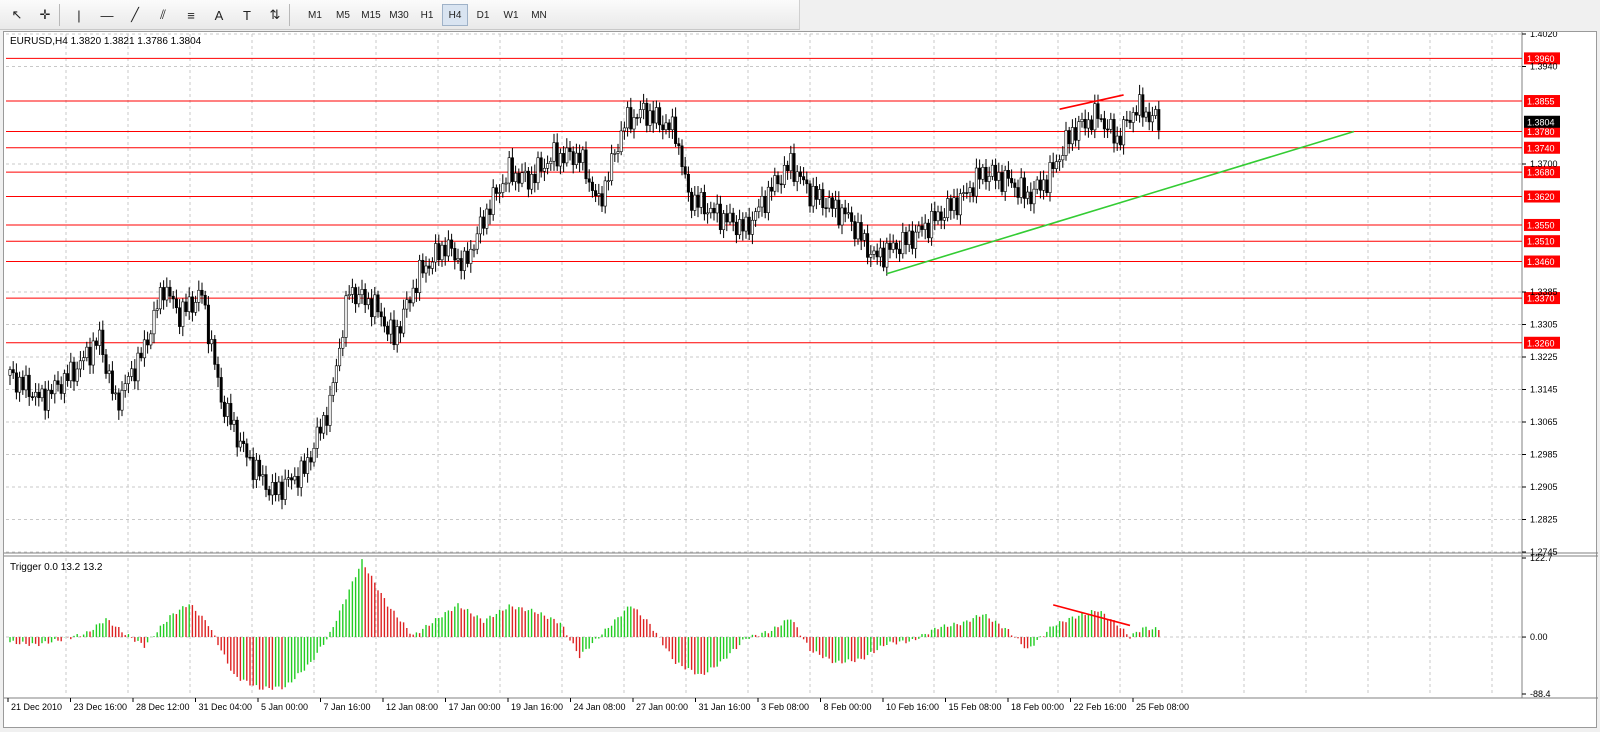 This screenshot has width=1600, height=732. I want to click on timeframe-m30-button: M30, so click(399, 15).